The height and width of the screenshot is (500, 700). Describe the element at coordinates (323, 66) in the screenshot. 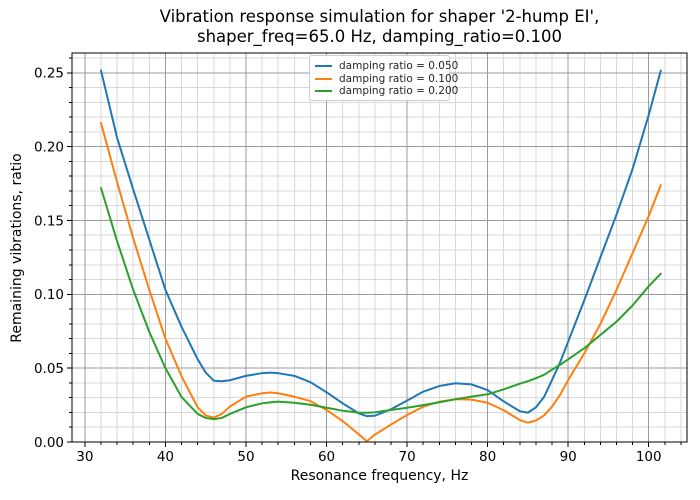

I see `legend-line-swatch-blue` at that location.